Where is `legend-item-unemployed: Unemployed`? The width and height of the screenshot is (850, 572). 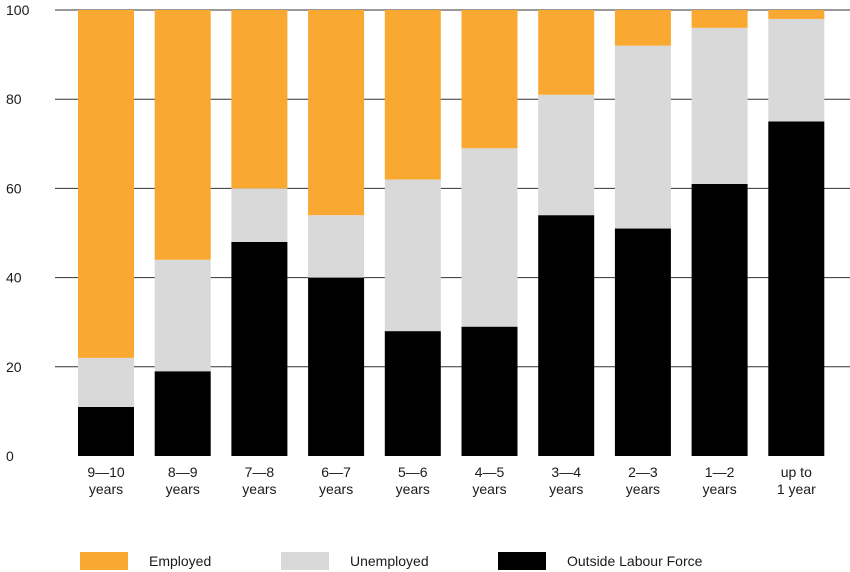 legend-item-unemployed: Unemployed is located at coordinates (355, 561).